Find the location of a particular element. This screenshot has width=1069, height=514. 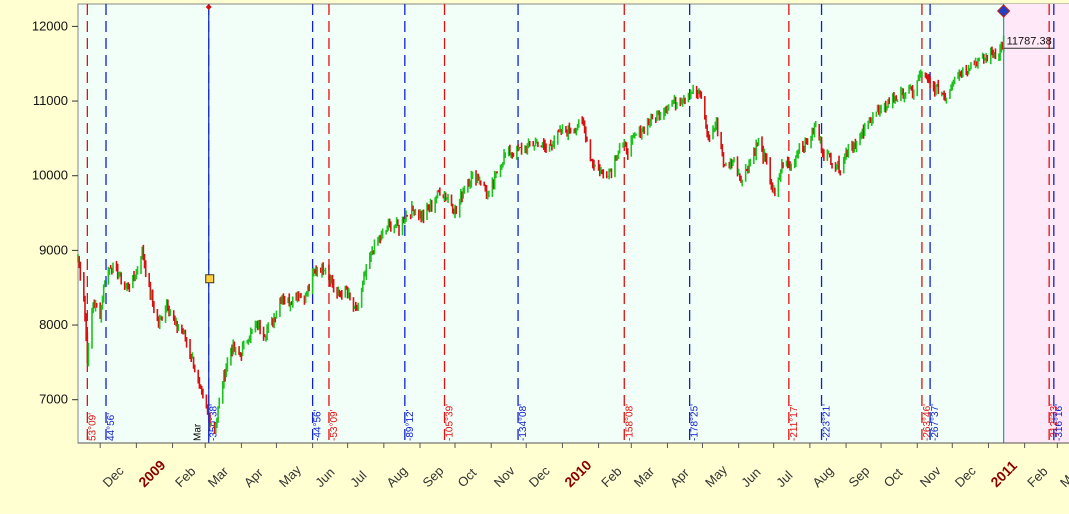

start-diamond-marker is located at coordinates (208, 7).